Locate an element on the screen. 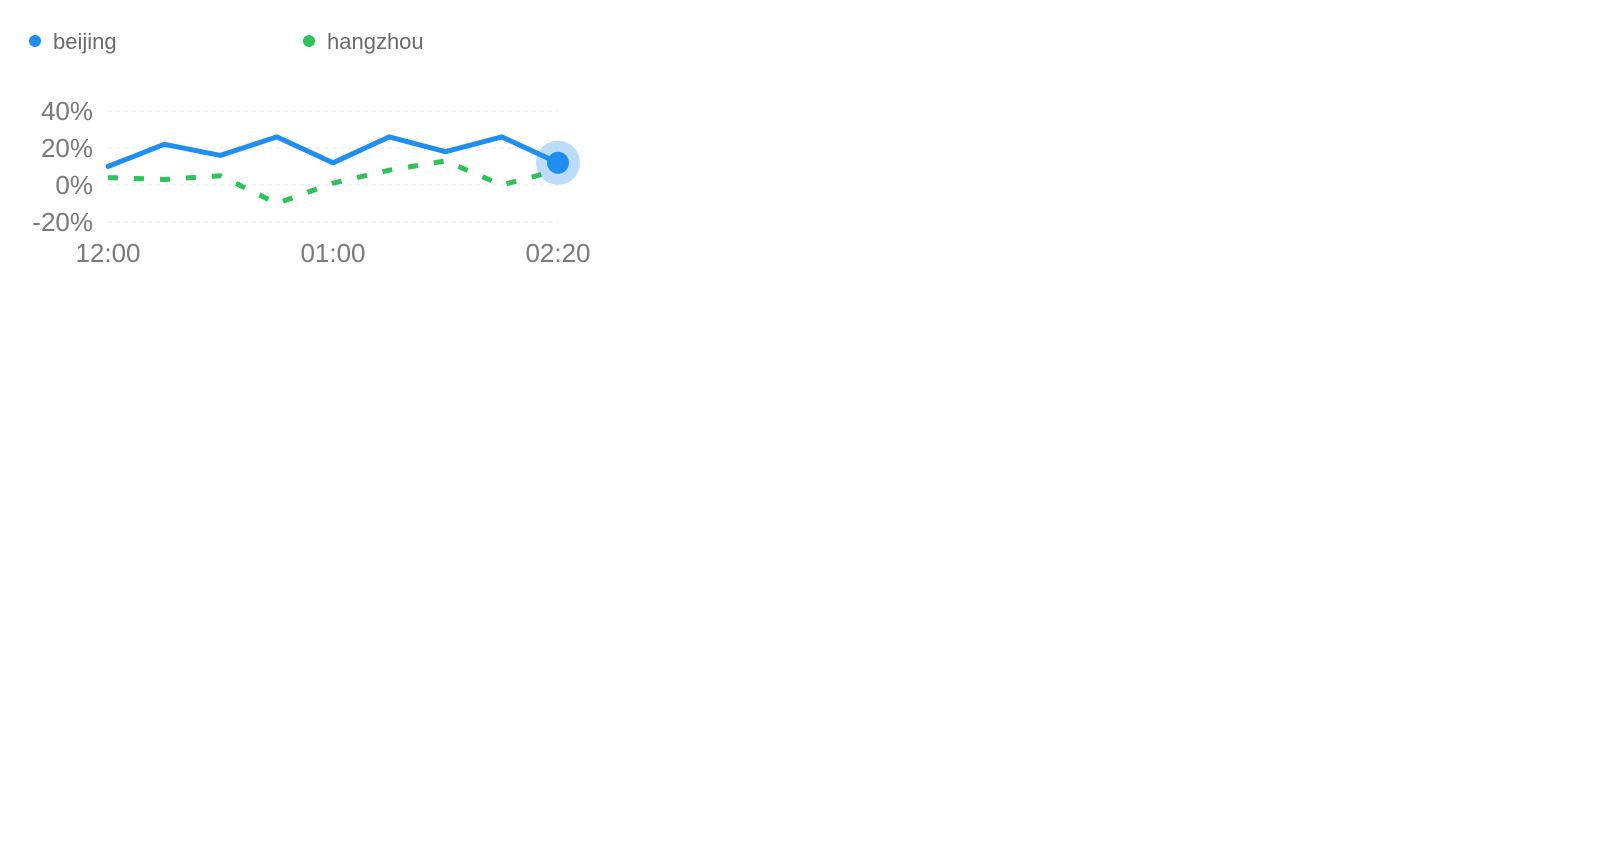 This screenshot has height=856, width=1600. grid is located at coordinates (333, 166).